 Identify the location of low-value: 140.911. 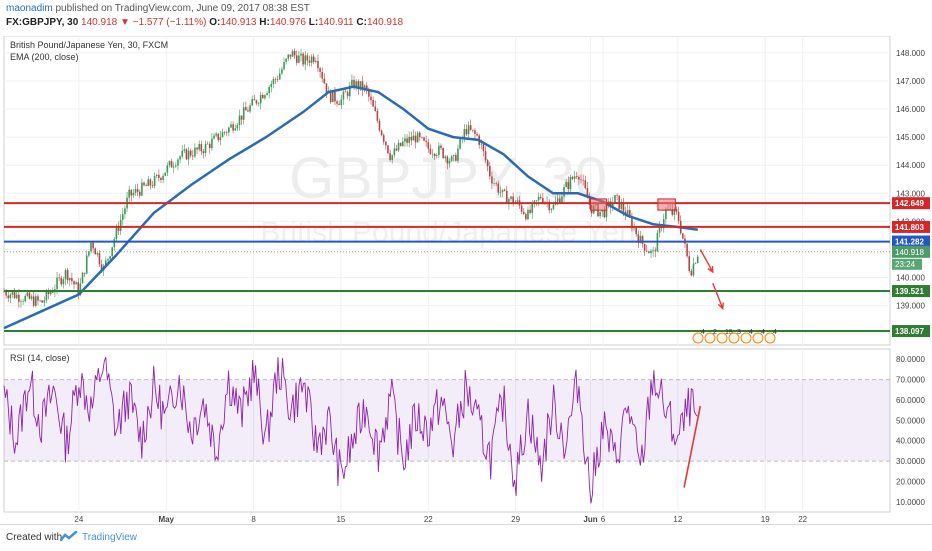
(336, 22).